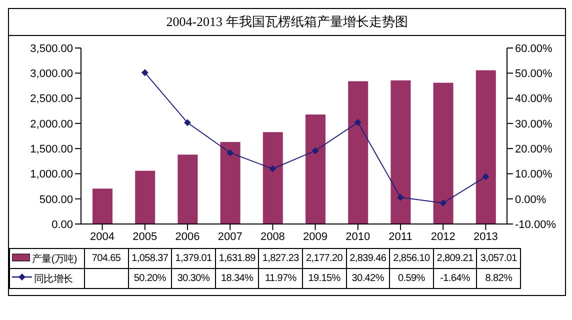  Describe the element at coordinates (498, 278) in the screenshot. I see `data-label: 8.82%` at that location.